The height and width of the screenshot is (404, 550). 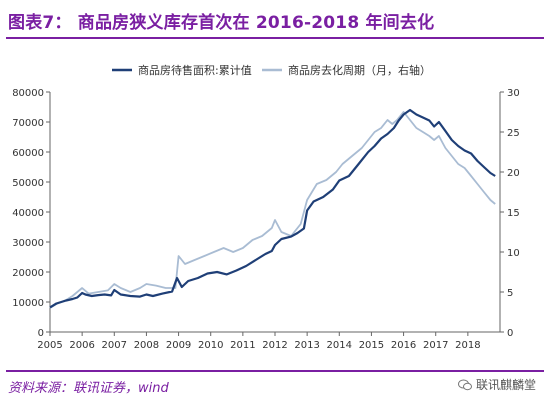 I want to click on x-tick-label: 2013, so click(x=306, y=345).